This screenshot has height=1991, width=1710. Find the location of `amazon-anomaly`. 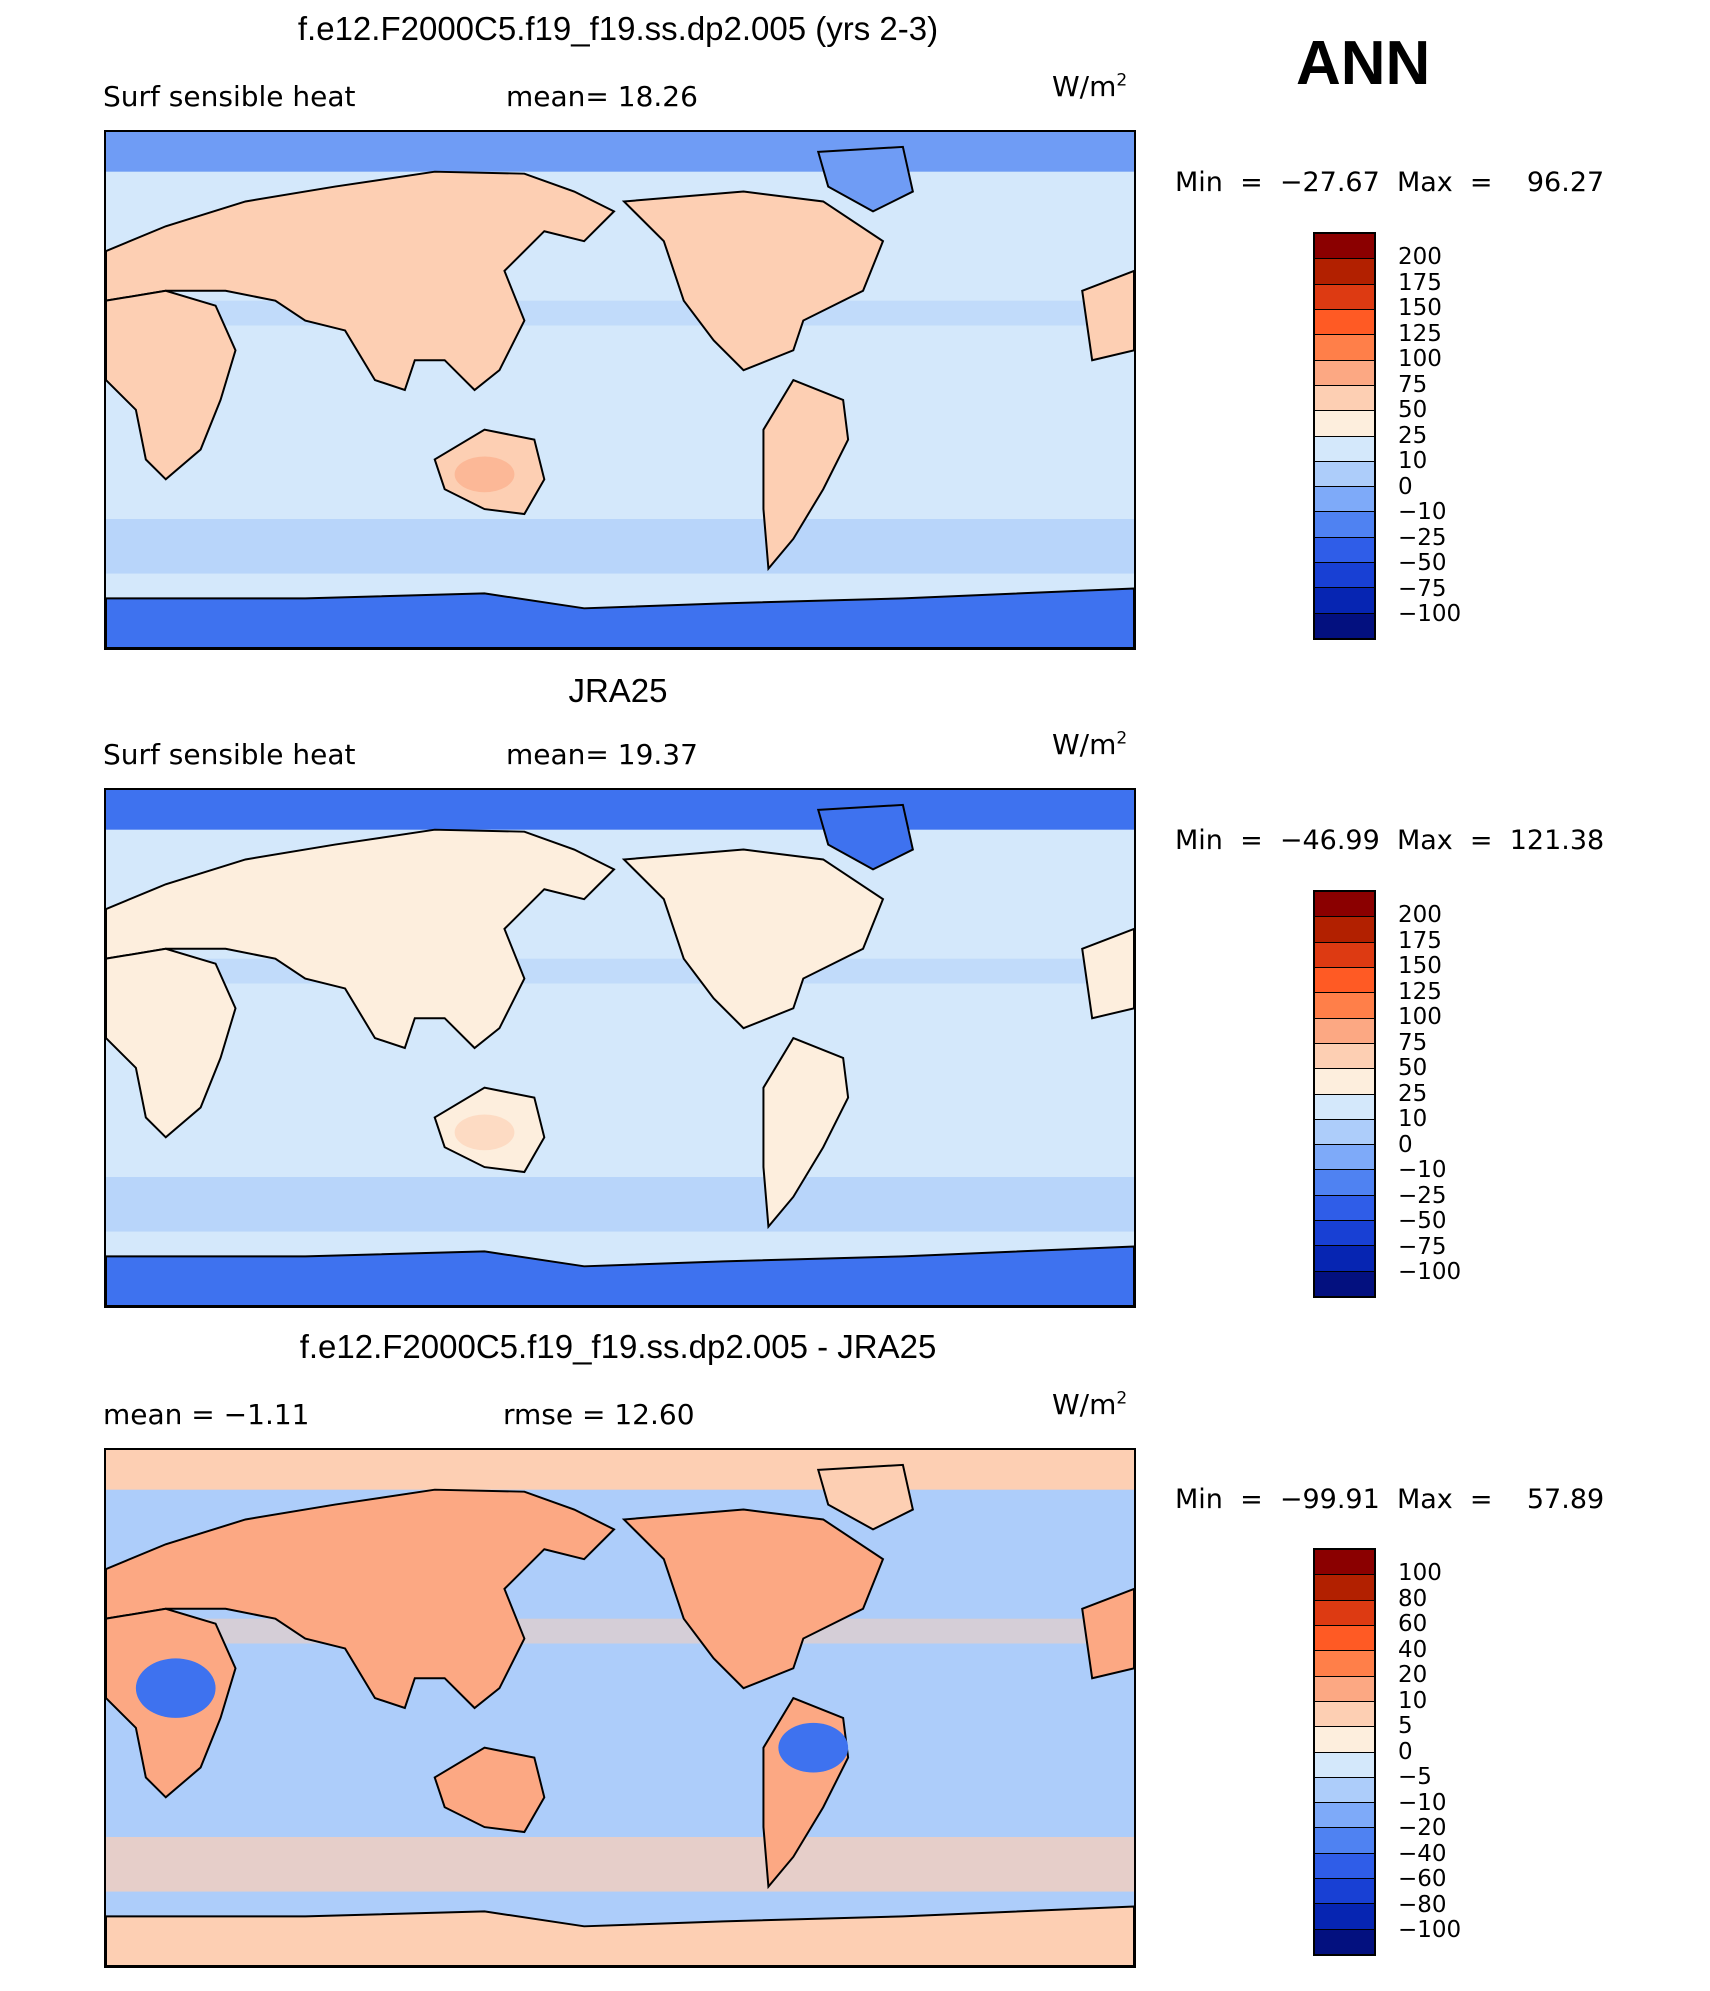

amazon-anomaly is located at coordinates (813, 1747).